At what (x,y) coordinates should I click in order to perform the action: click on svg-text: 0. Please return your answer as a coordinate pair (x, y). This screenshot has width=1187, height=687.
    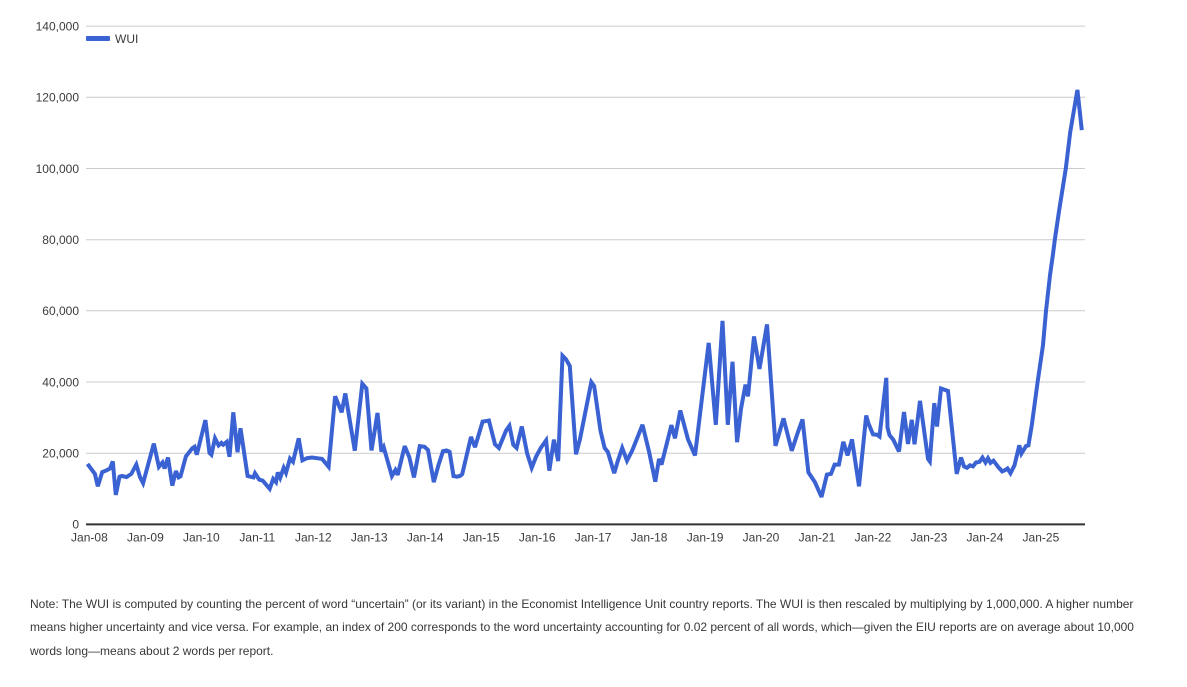
    Looking at the image, I should click on (75, 525).